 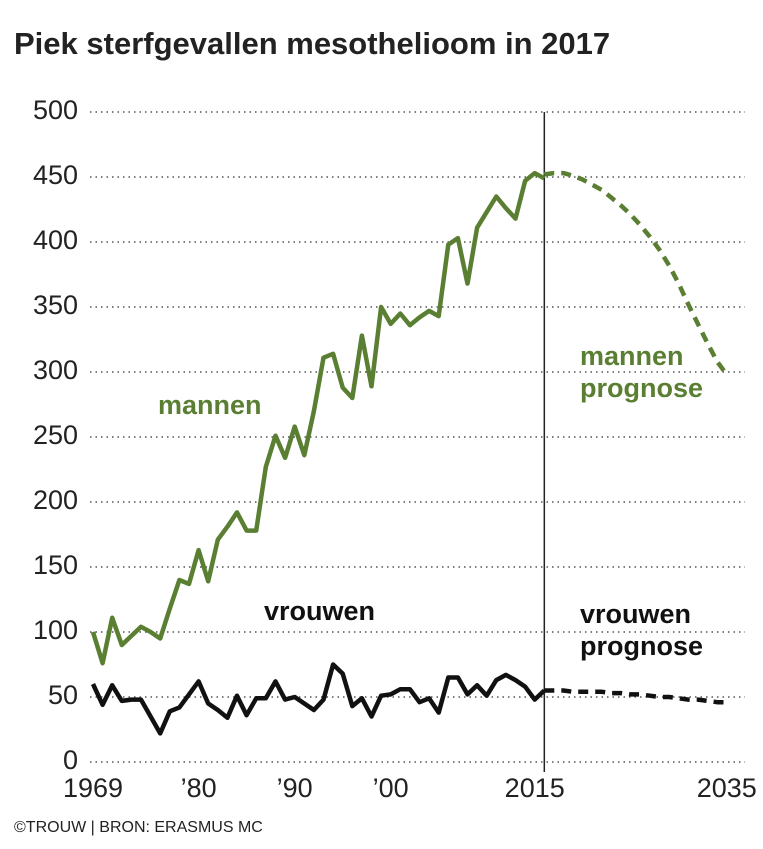 What do you see at coordinates (535, 788) in the screenshot?
I see `x-tick-label: 2015` at bounding box center [535, 788].